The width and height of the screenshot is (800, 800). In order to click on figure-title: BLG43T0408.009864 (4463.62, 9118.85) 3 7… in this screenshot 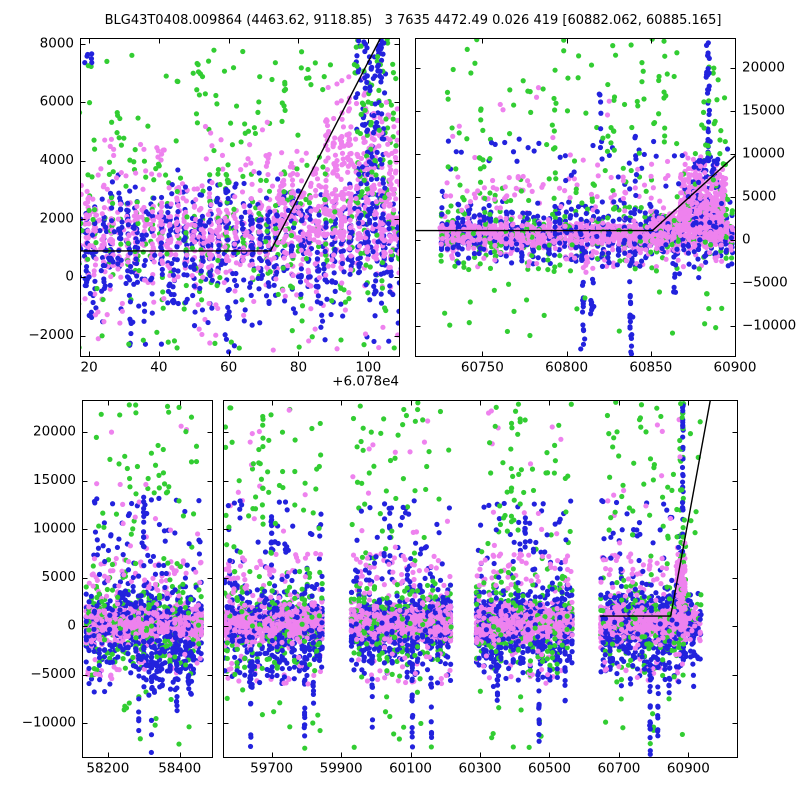, I will do `click(413, 20)`.